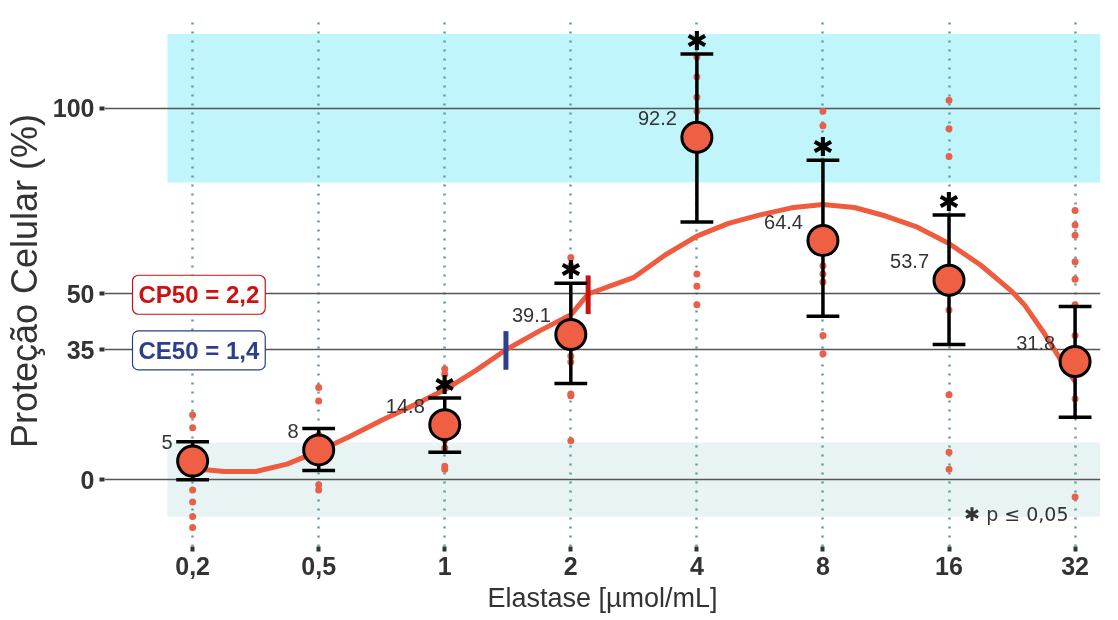 Image resolution: width=1118 pixels, height=620 pixels. I want to click on x-tick-label: 2, so click(570, 565).